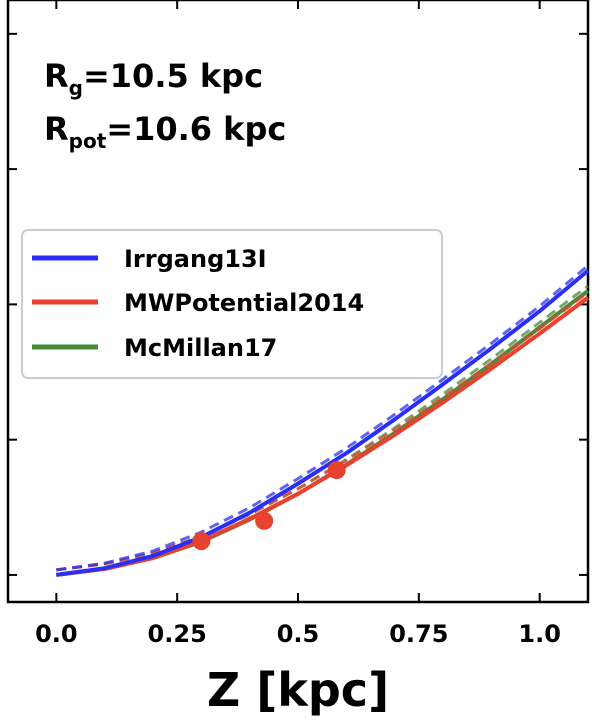  What do you see at coordinates (195, 259) in the screenshot?
I see `legend-label-irrgang: Irrgang13I` at bounding box center [195, 259].